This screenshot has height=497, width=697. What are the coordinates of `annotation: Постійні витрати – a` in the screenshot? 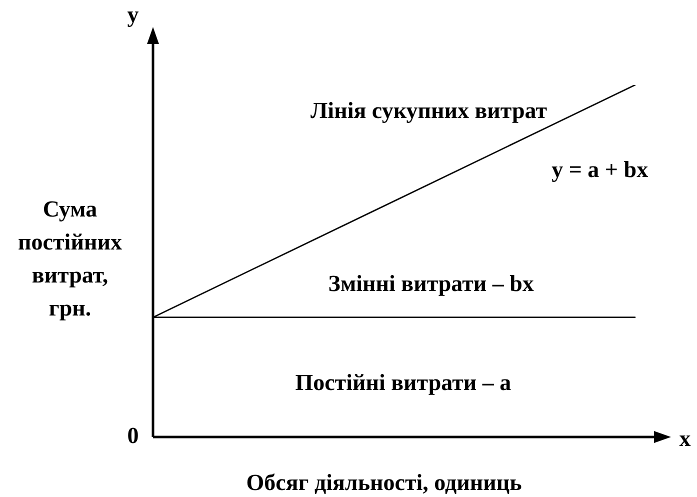 It's located at (403, 382).